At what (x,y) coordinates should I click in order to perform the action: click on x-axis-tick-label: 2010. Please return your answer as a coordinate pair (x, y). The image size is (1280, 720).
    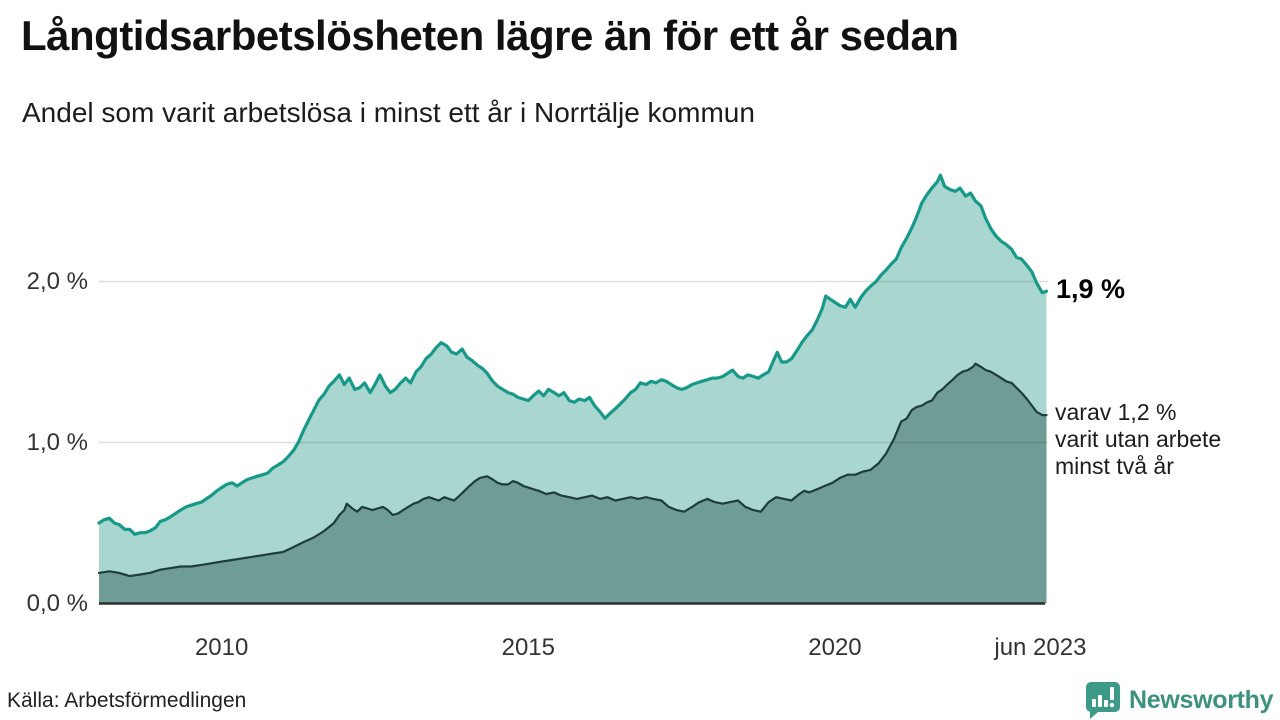
    Looking at the image, I should click on (221, 647).